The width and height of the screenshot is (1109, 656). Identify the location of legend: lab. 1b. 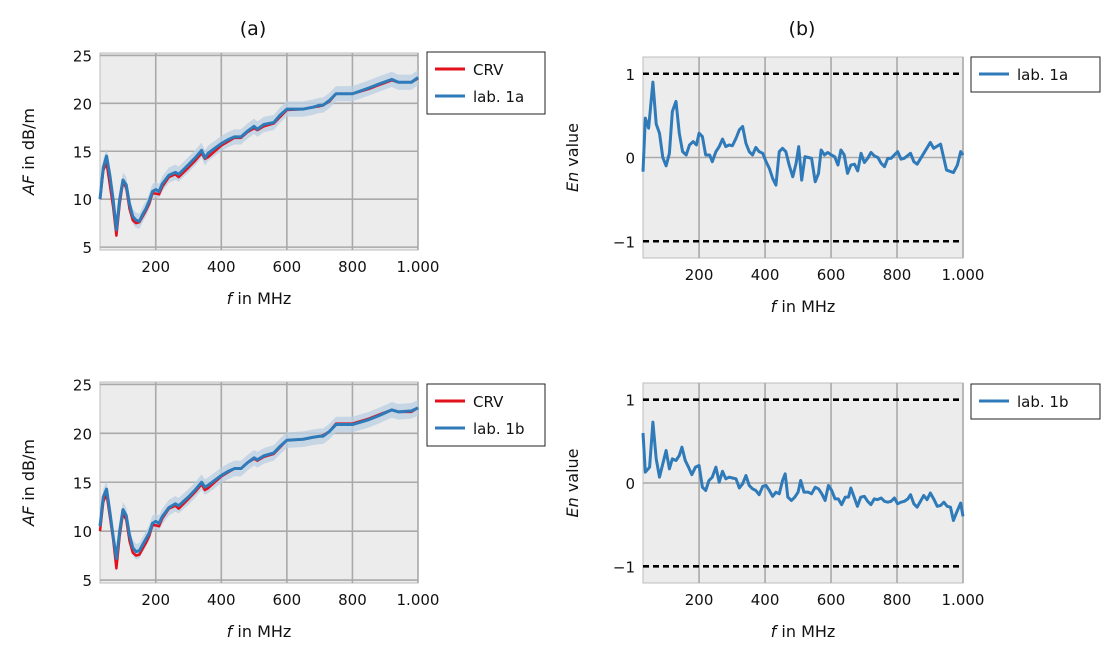
(1035, 401).